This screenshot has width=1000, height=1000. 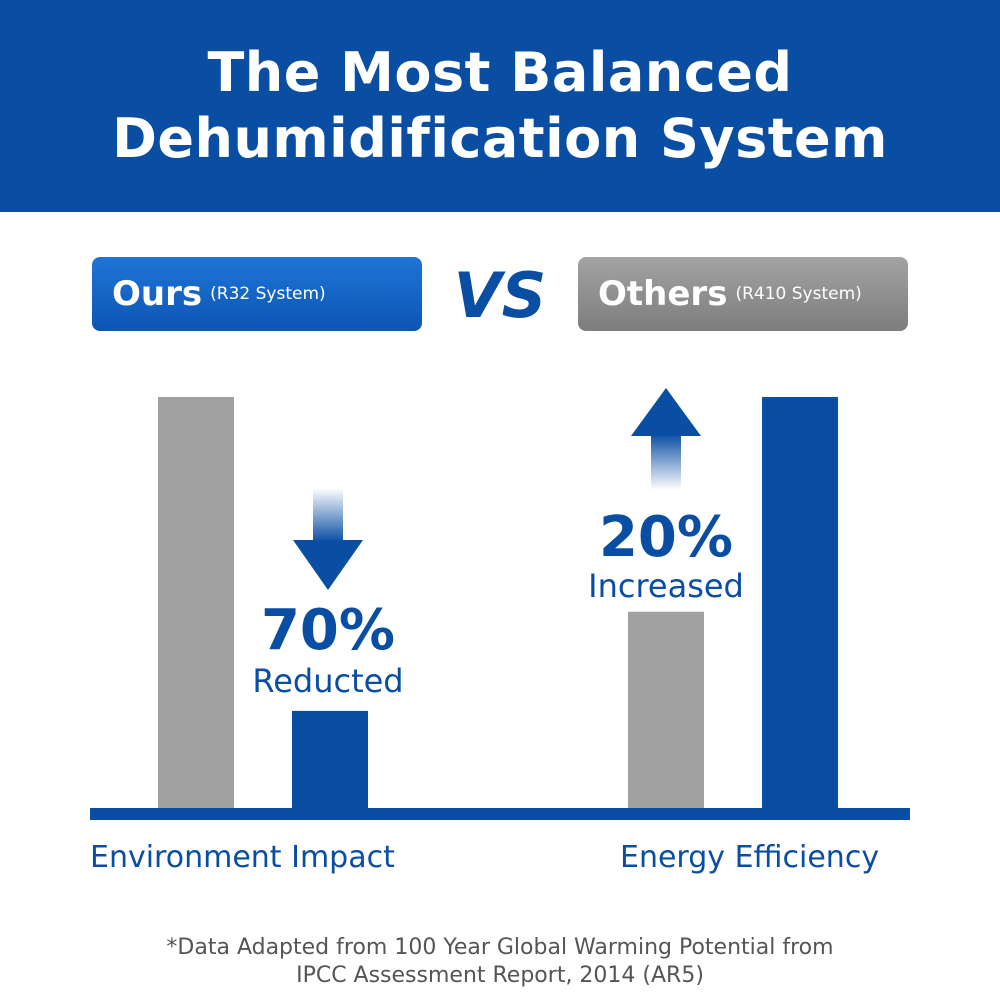 I want to click on page-title-line-2: Dehumidification System, so click(x=500, y=138).